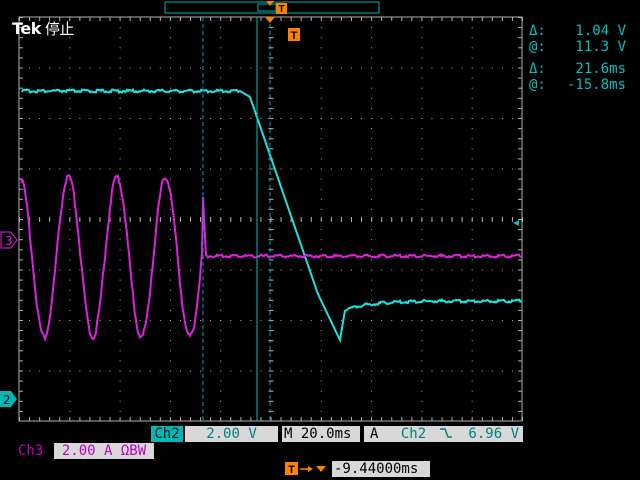 This screenshot has height=480, width=640. Describe the element at coordinates (231, 434) in the screenshot. I see `ch2-scale: 2.00 V` at that location.